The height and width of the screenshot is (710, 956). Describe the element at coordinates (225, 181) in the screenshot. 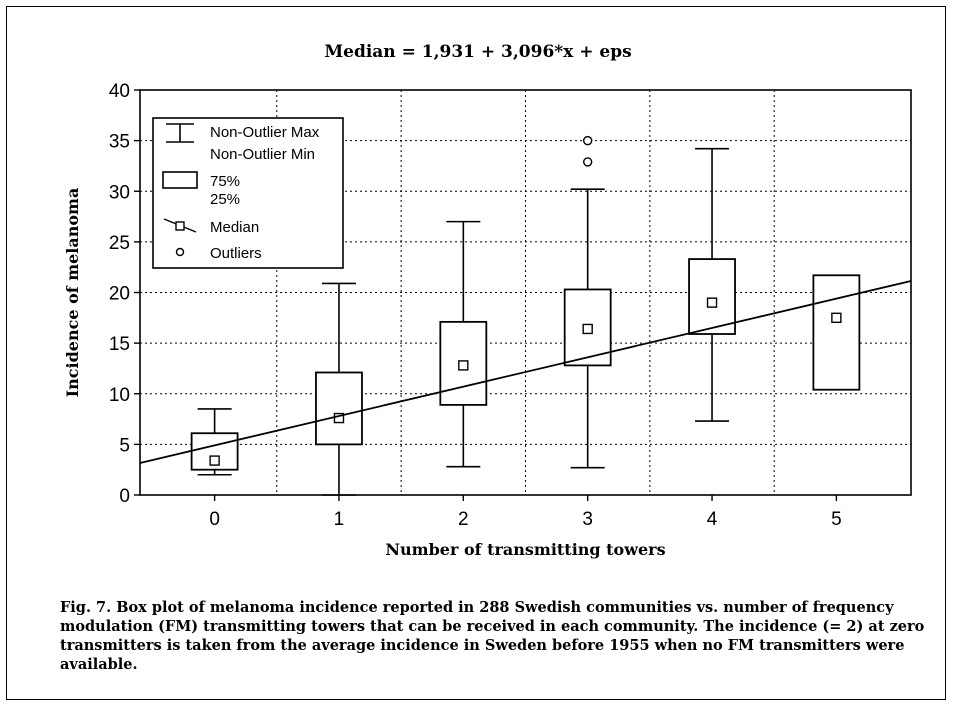

I see `legend-label-q3: 75%` at that location.